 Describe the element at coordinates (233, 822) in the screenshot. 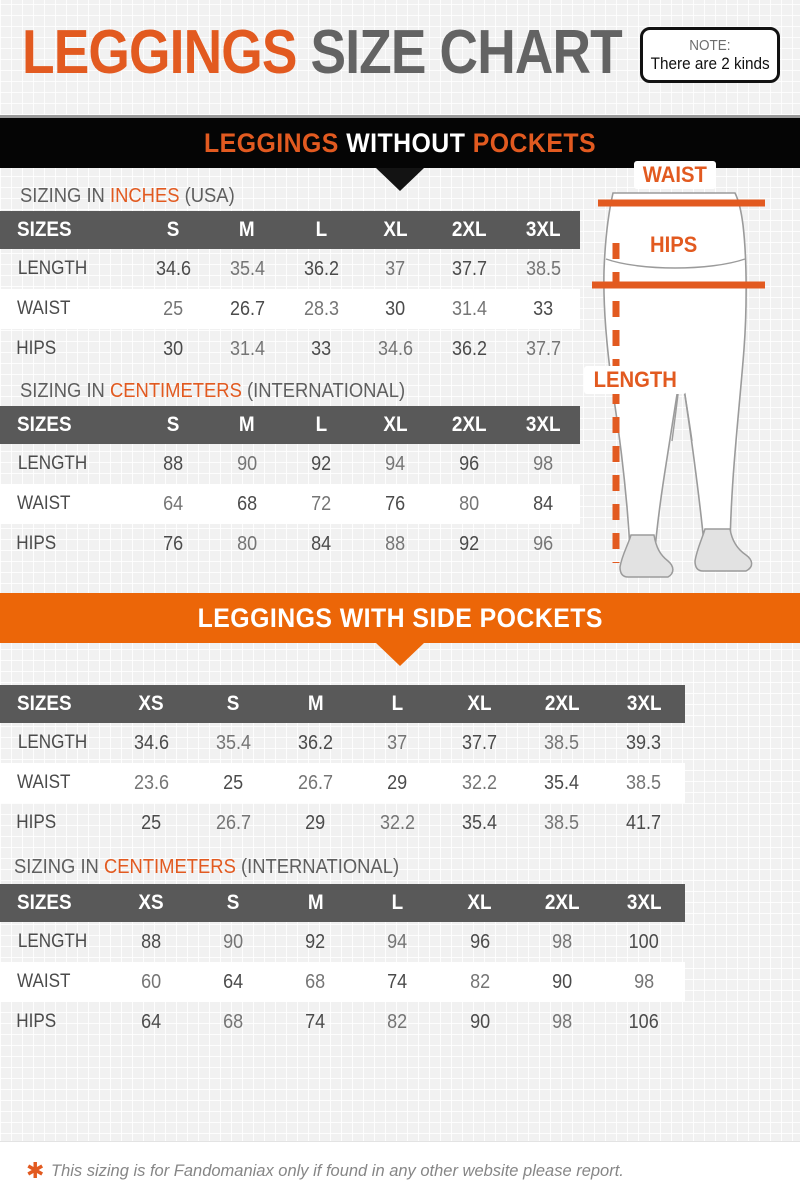

I see `cell-hips-s: 26.7` at that location.